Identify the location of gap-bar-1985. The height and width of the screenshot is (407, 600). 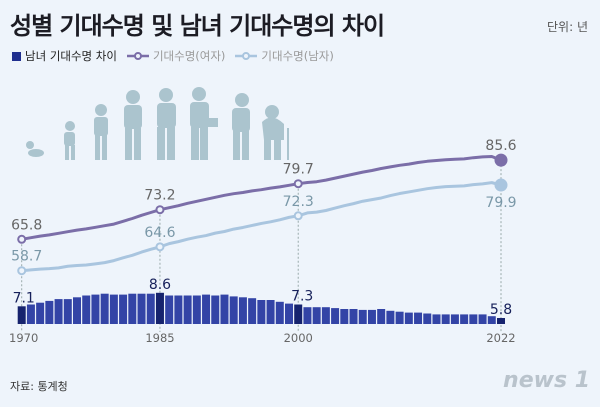
(159, 308).